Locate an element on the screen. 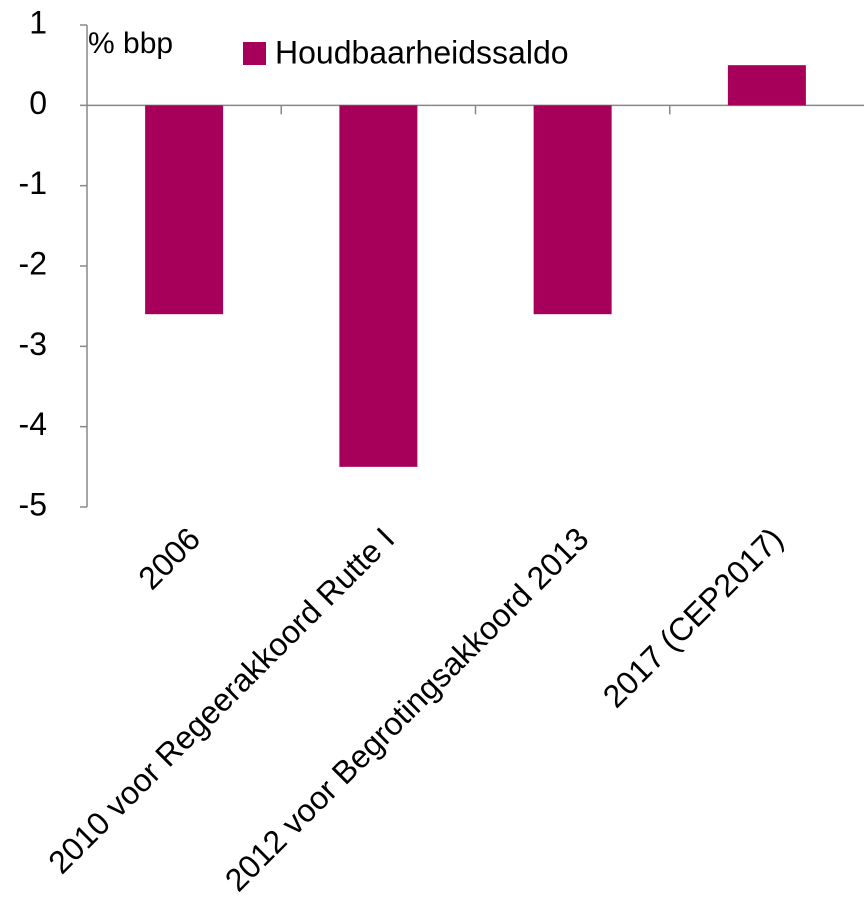 Image resolution: width=864 pixels, height=899 pixels. legend-label: Houdbaarheidssaldo is located at coordinates (422, 52).